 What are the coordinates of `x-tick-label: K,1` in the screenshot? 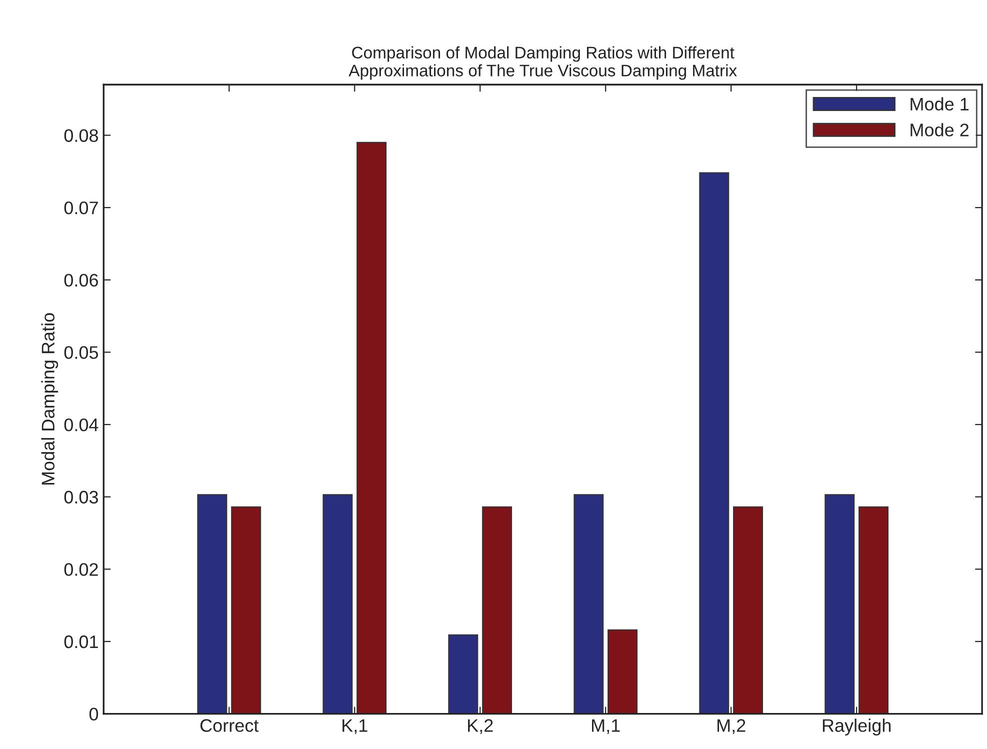 It's located at (355, 726).